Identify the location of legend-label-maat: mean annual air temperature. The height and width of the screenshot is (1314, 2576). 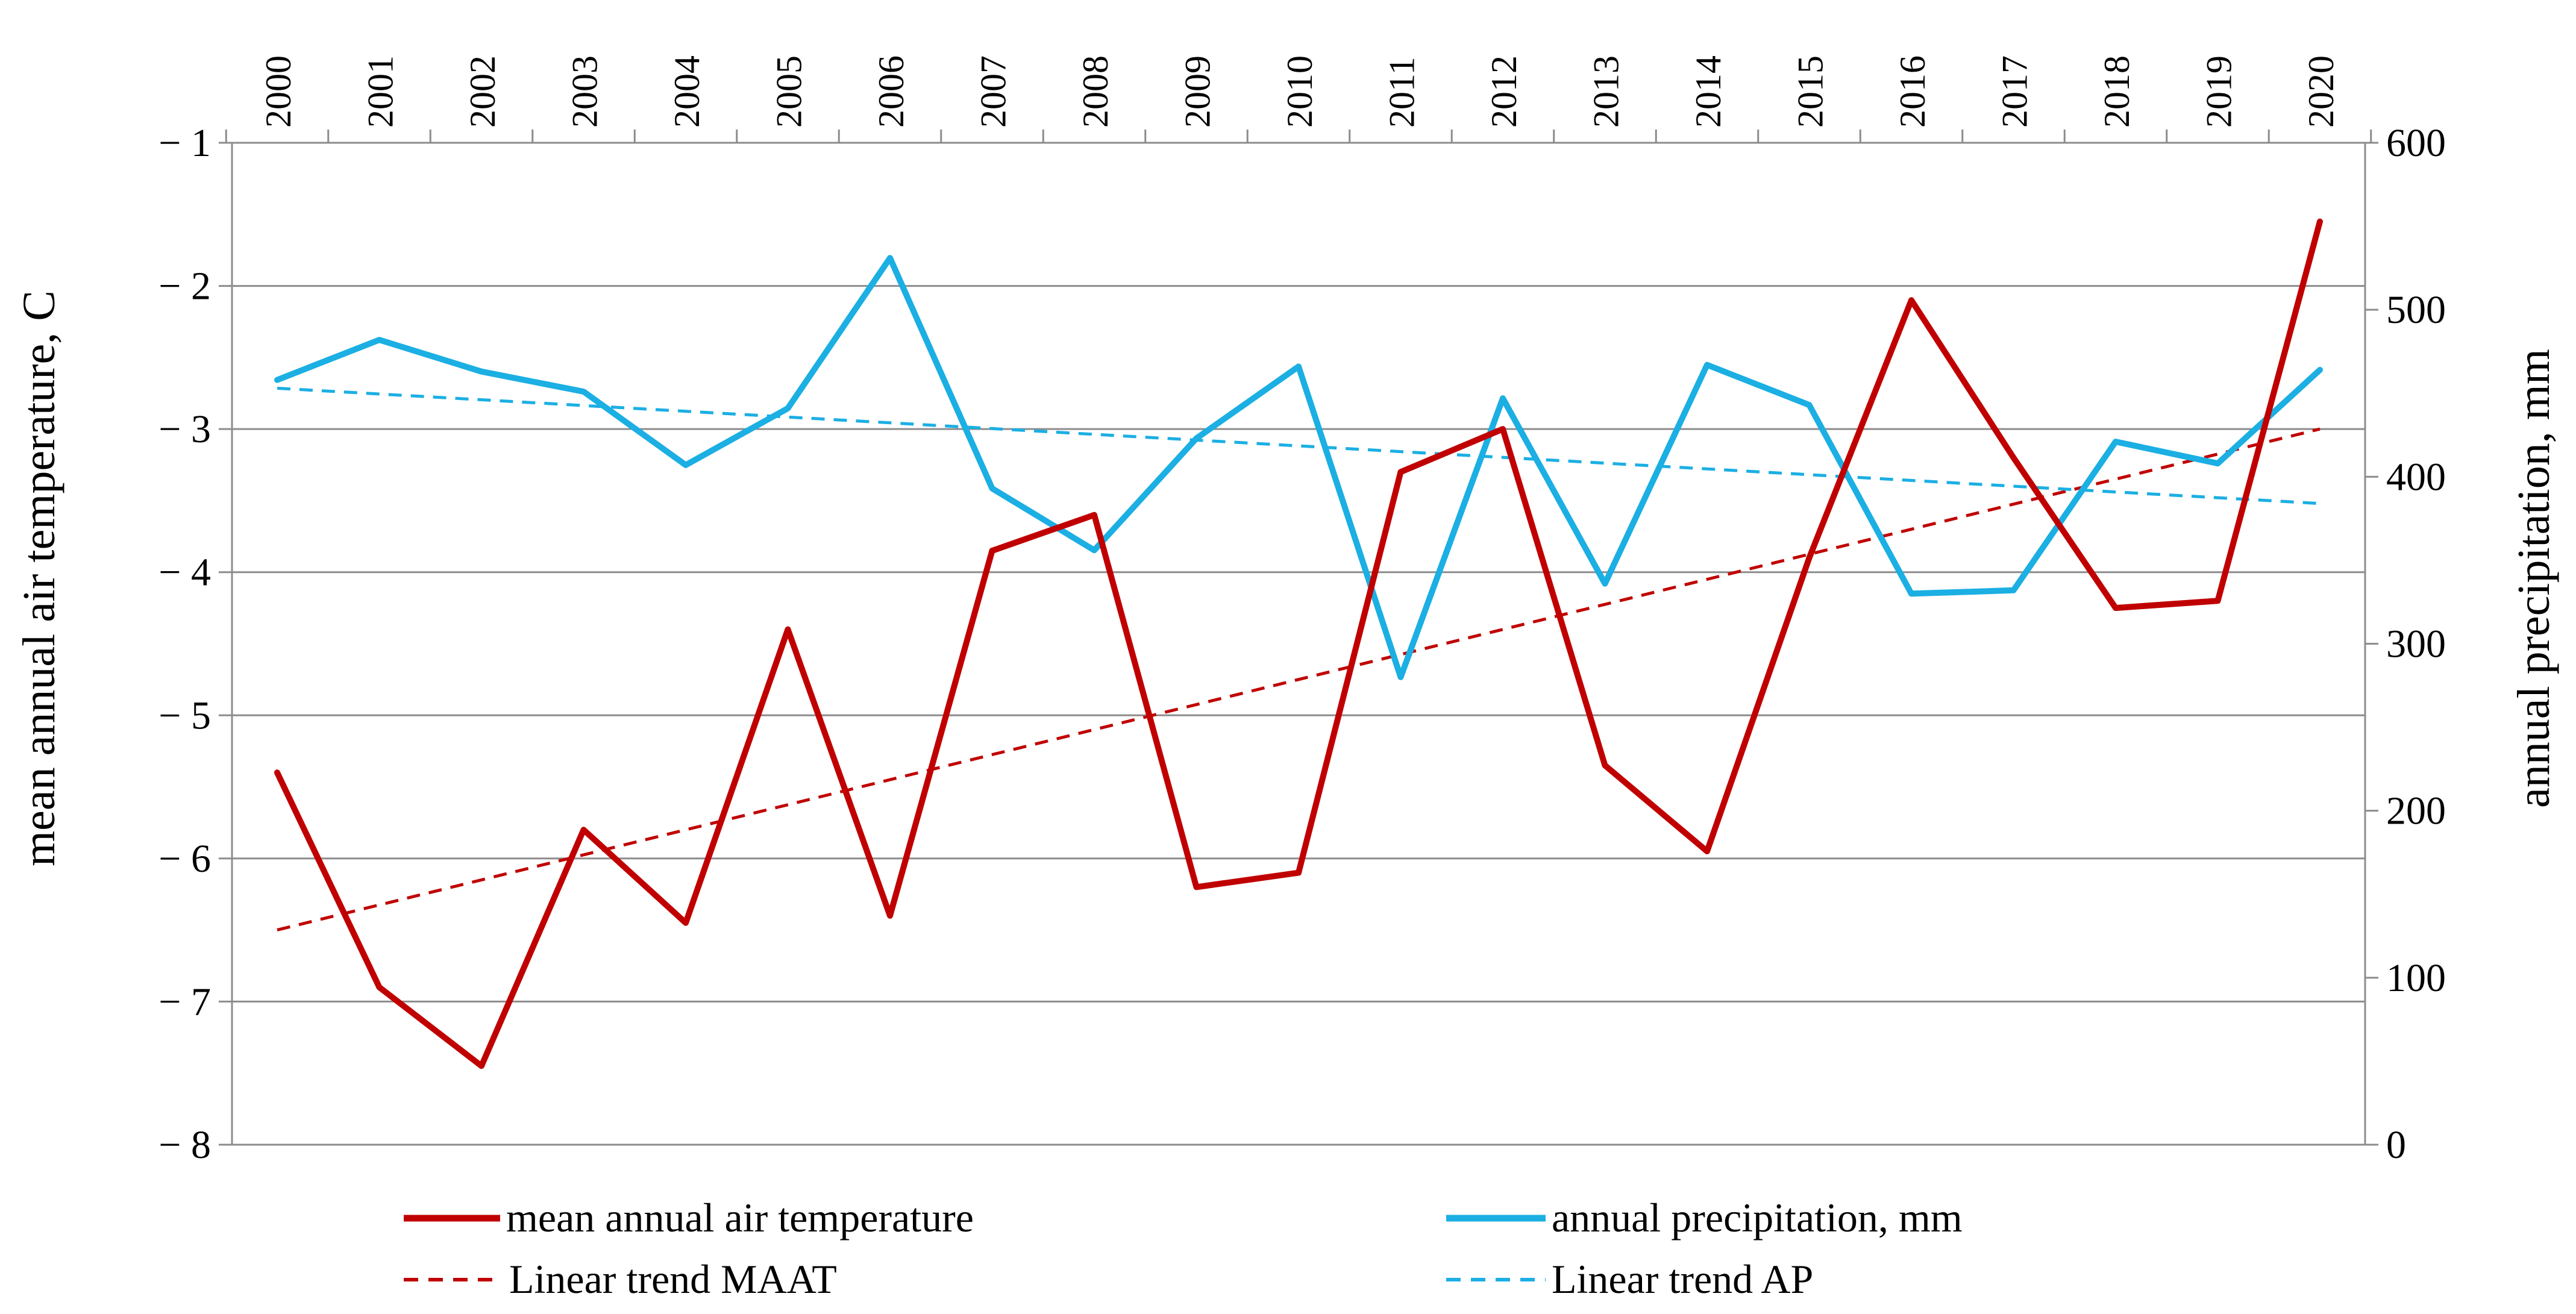
(740, 1217).